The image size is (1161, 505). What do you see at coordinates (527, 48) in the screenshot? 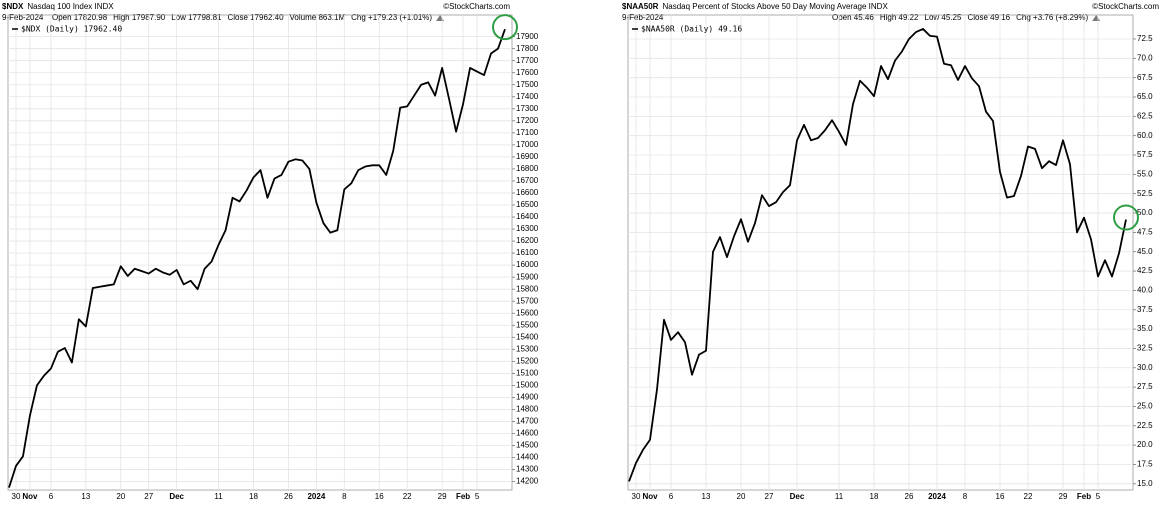
I see `y-tick-label: 17800` at bounding box center [527, 48].